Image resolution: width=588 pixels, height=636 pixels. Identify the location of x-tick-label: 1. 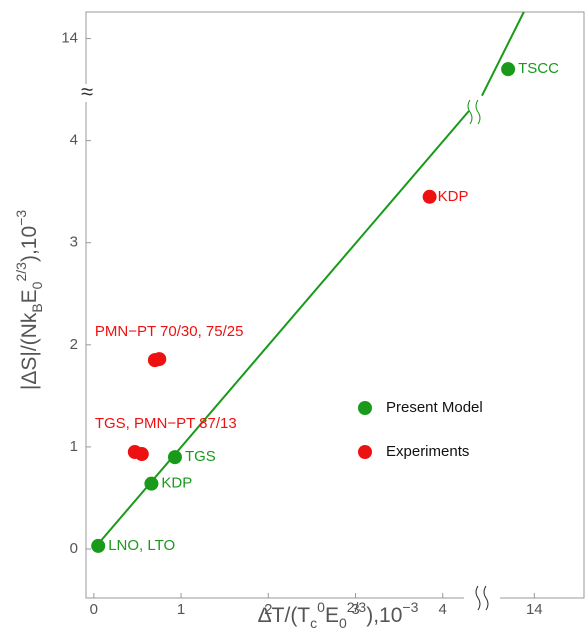
(181, 609).